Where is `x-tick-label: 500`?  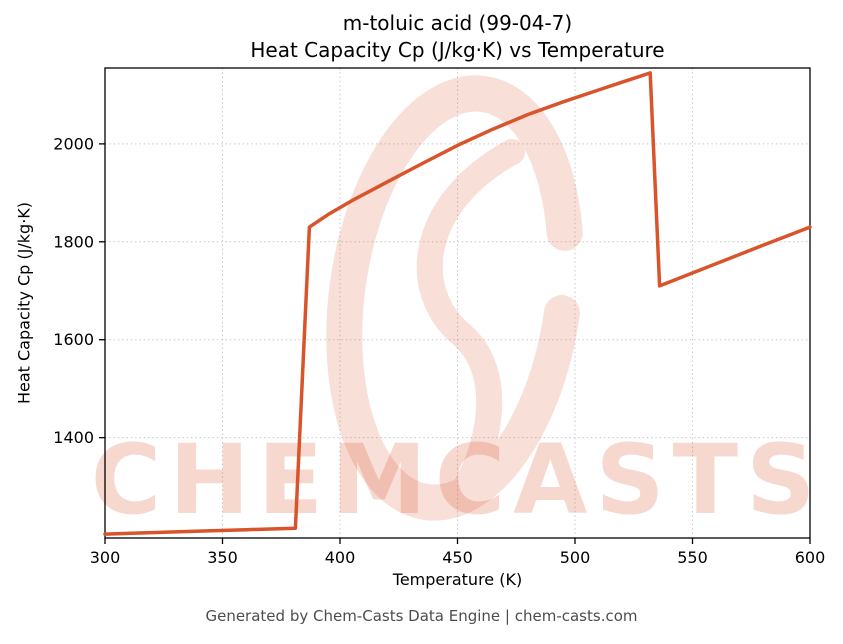 x-tick-label: 500 is located at coordinates (575, 557).